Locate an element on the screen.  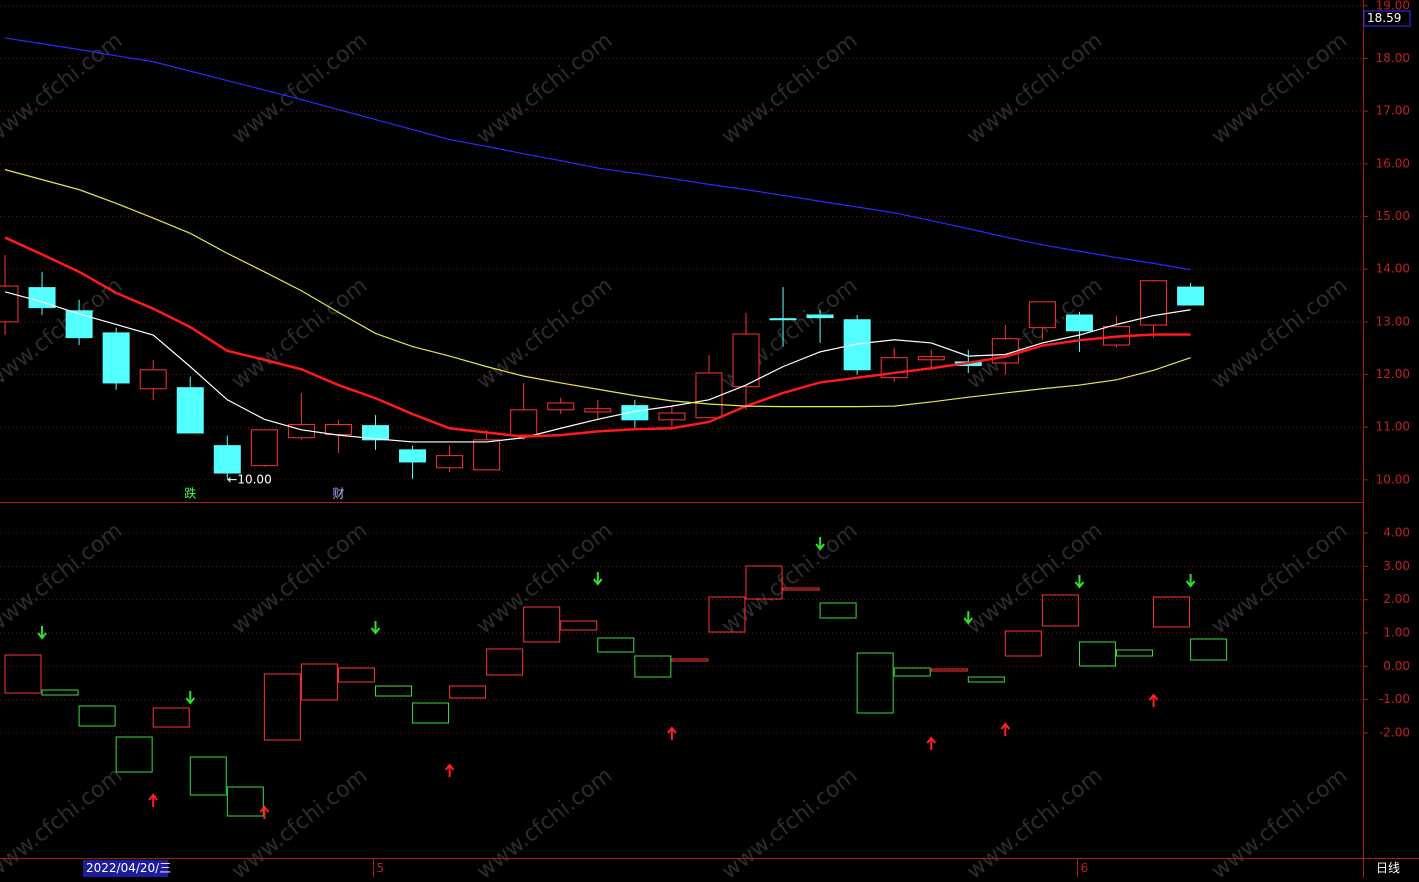
x-tick-label: 5 is located at coordinates (381, 868).